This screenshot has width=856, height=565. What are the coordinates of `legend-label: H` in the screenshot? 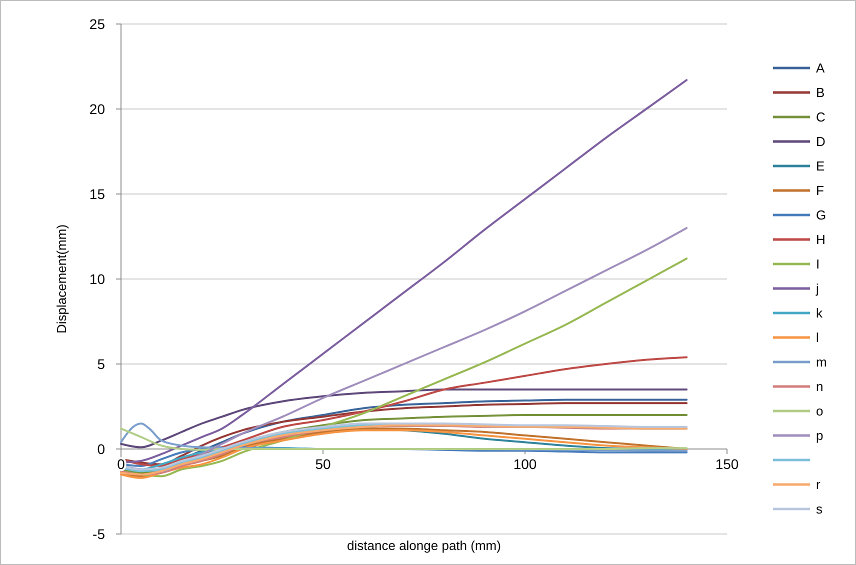 It's located at (821, 240).